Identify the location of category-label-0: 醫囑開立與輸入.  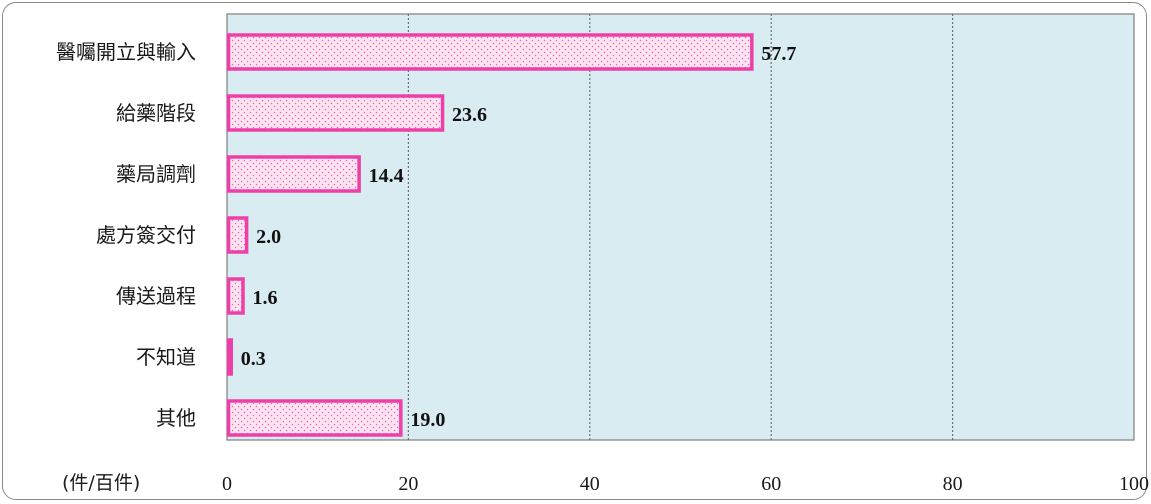
(126, 52).